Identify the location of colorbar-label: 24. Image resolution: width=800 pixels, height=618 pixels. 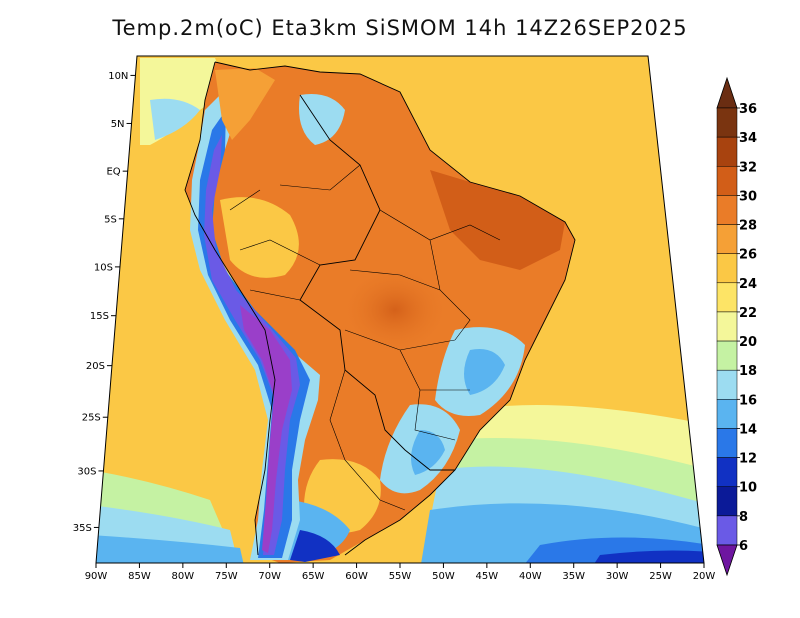
(748, 284).